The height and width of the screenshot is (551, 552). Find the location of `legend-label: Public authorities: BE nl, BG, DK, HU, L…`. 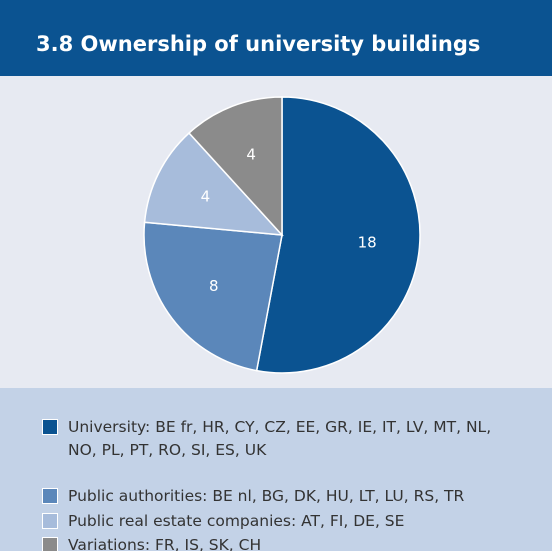

legend-label: Public authorities: BE nl, BG, DK, HU, L… is located at coordinates (266, 496).